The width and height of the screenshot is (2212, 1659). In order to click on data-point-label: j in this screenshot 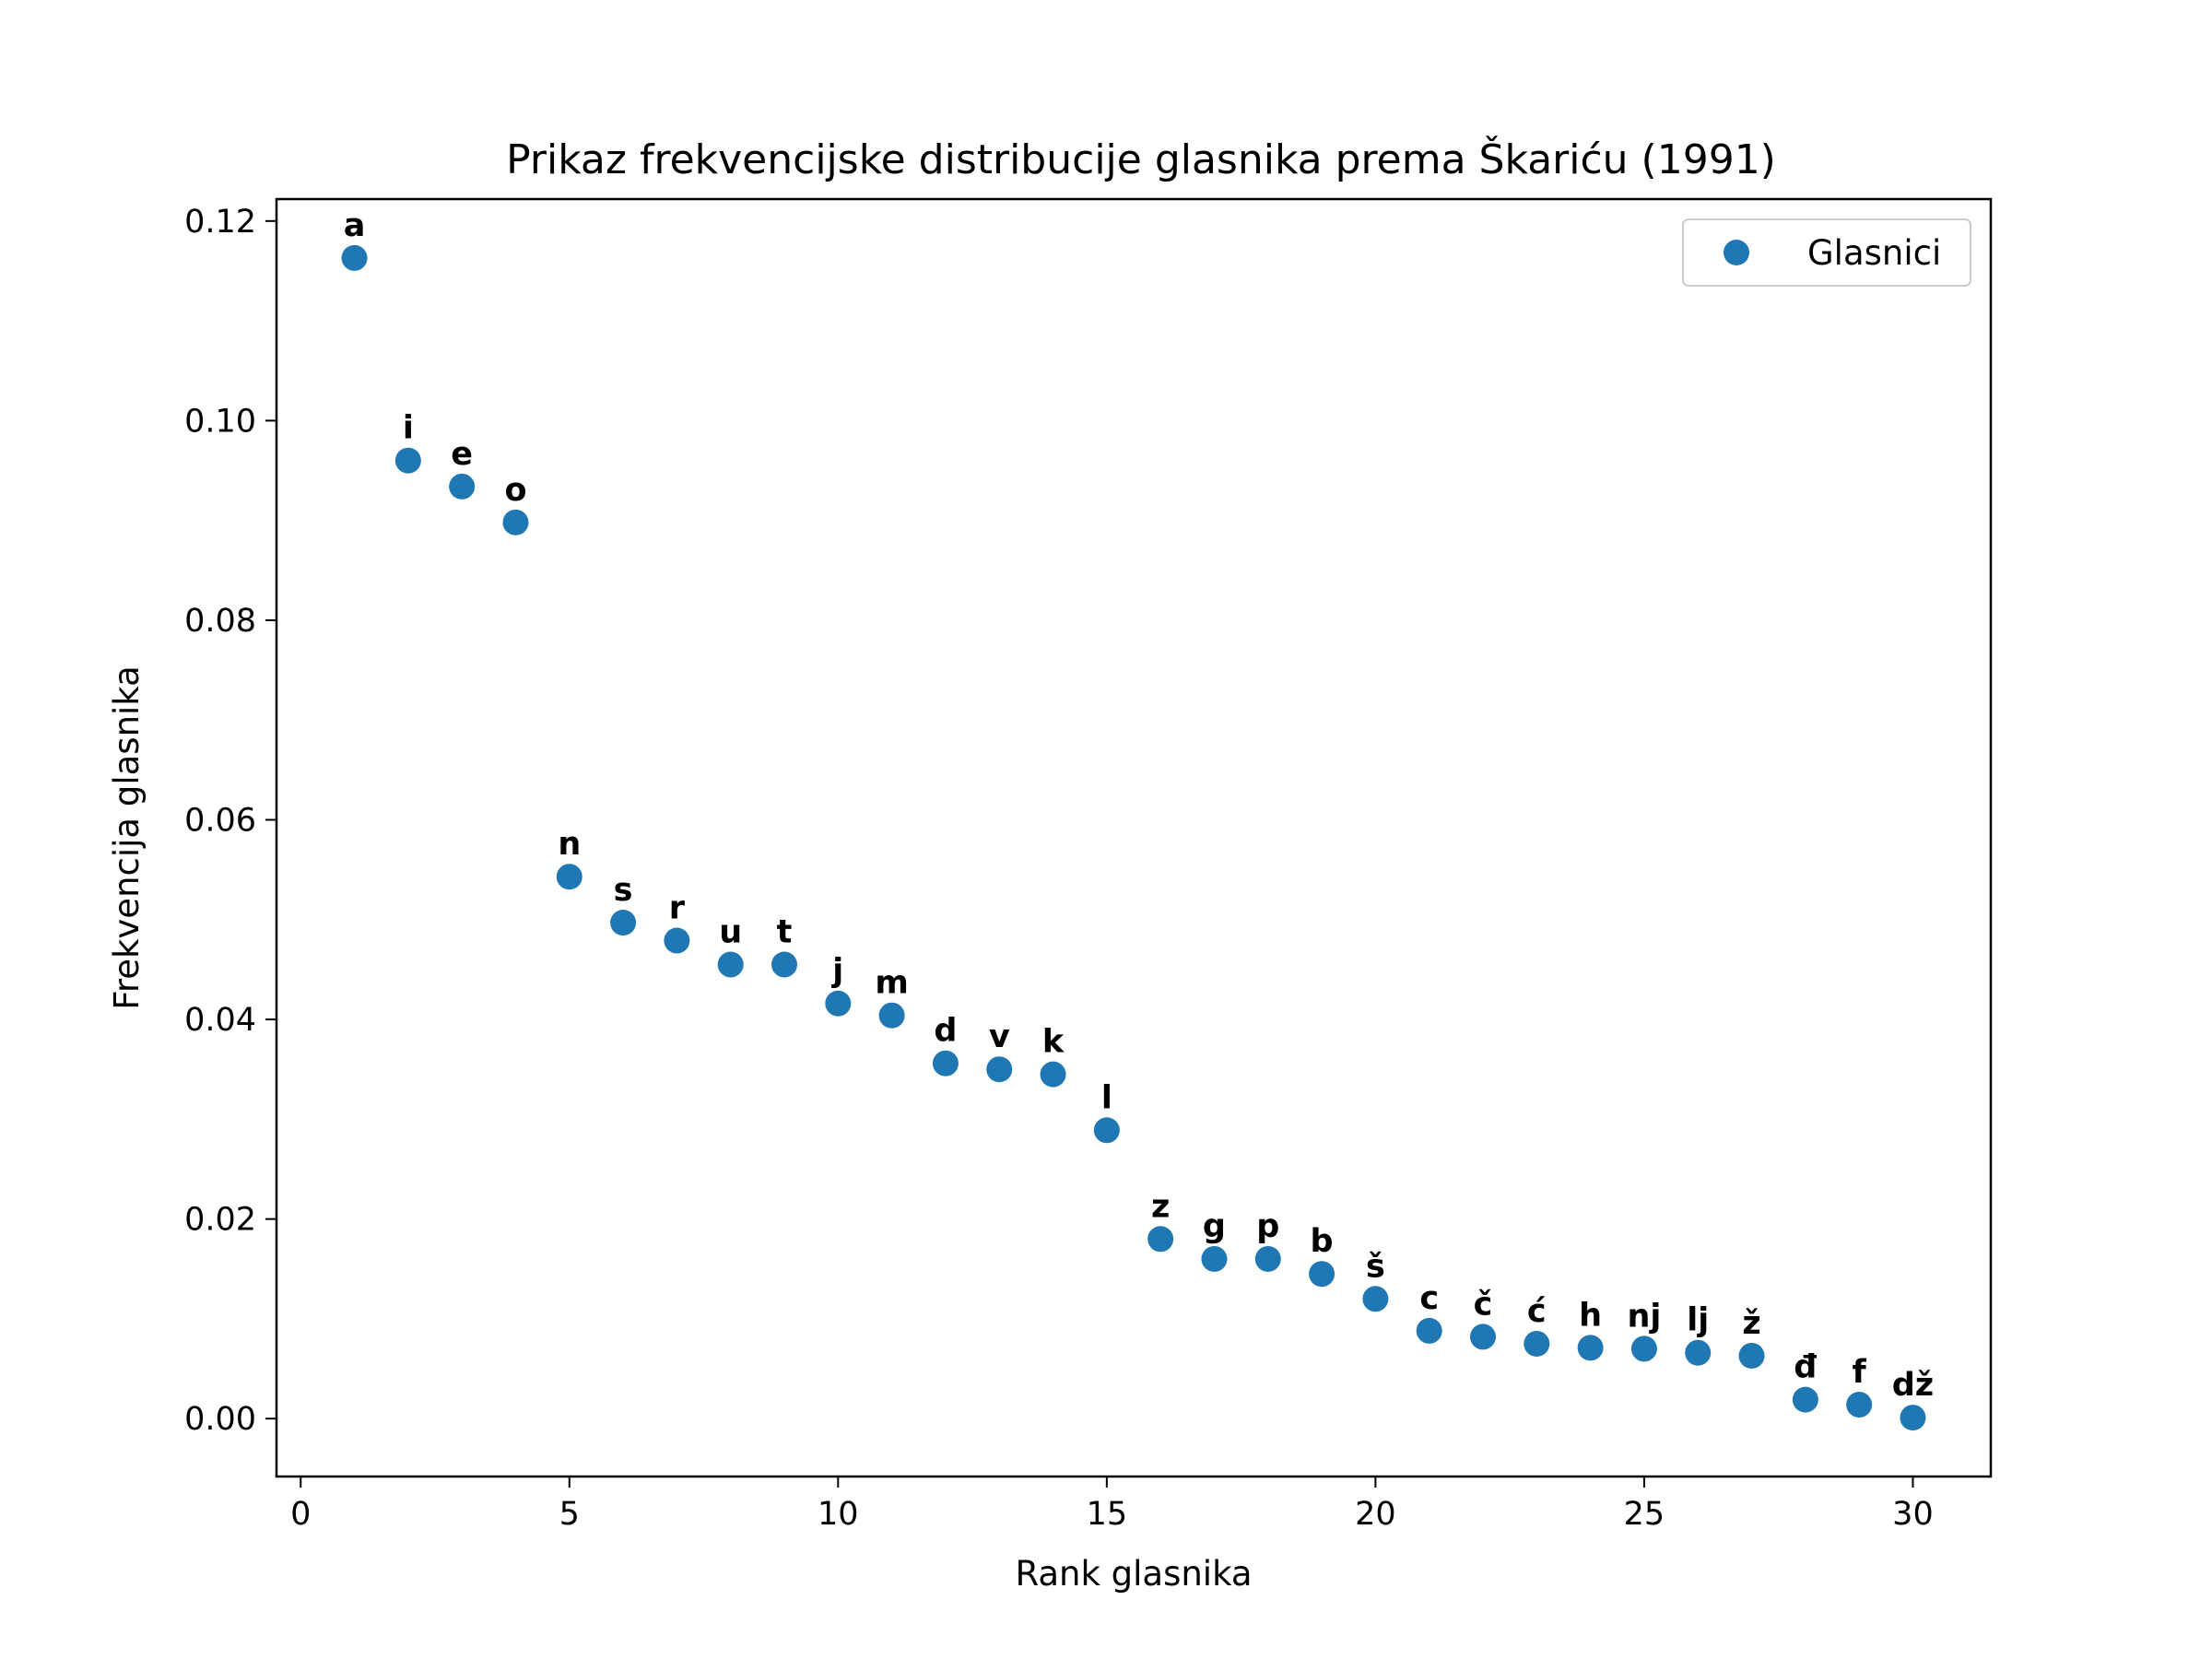, I will do `click(836, 971)`.